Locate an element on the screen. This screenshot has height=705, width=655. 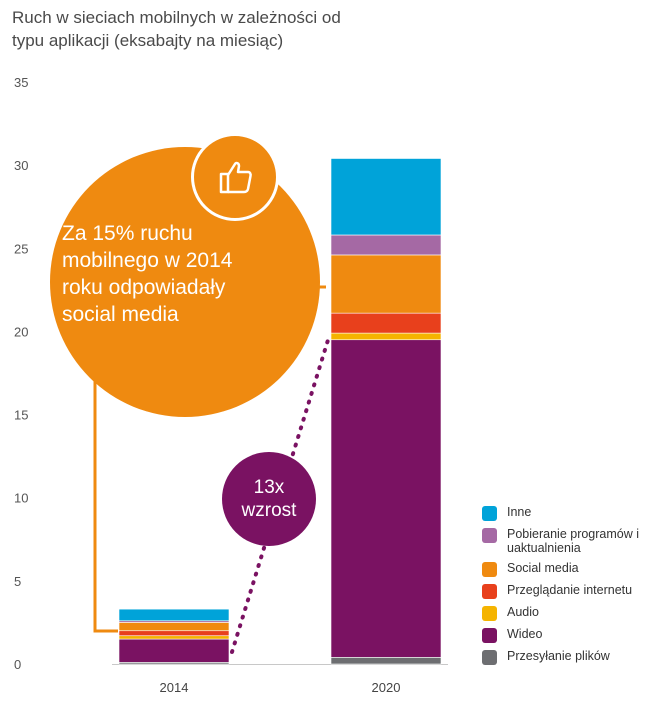
y-tick-label: 25 is located at coordinates (21, 248).